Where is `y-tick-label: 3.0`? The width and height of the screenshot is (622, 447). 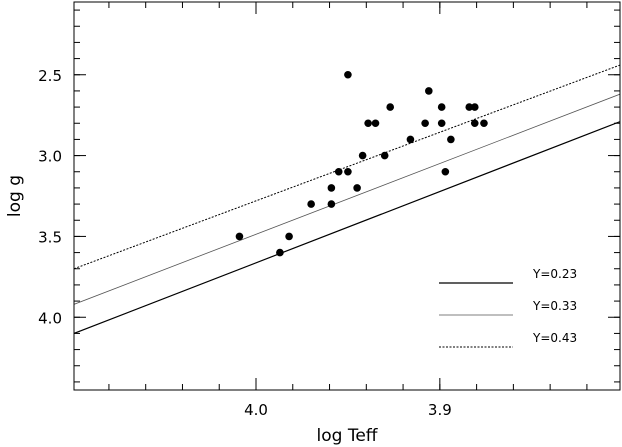 y-tick-label: 3.0 is located at coordinates (50, 157).